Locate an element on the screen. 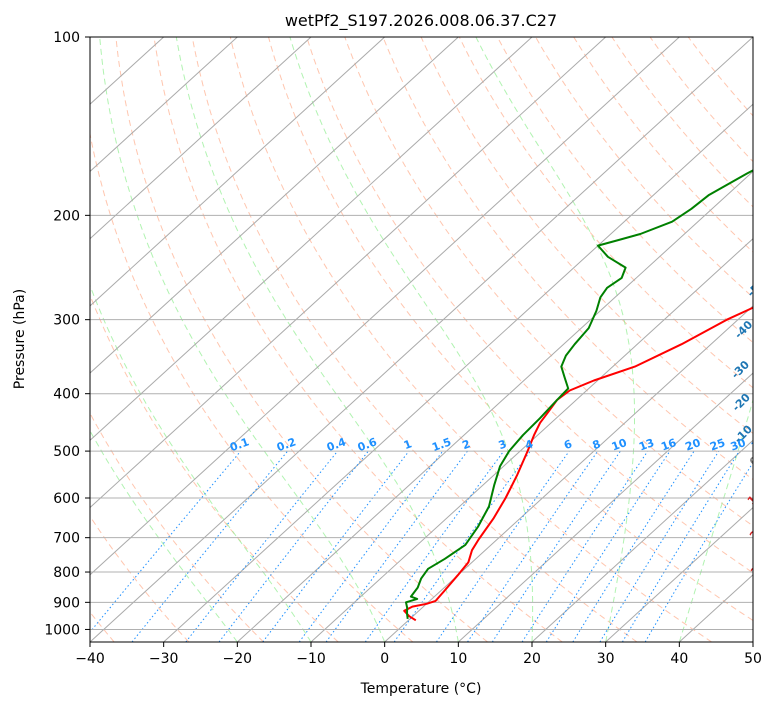 The width and height of the screenshot is (775, 708). mixing-ratio-label: 1.5 is located at coordinates (441, 444).